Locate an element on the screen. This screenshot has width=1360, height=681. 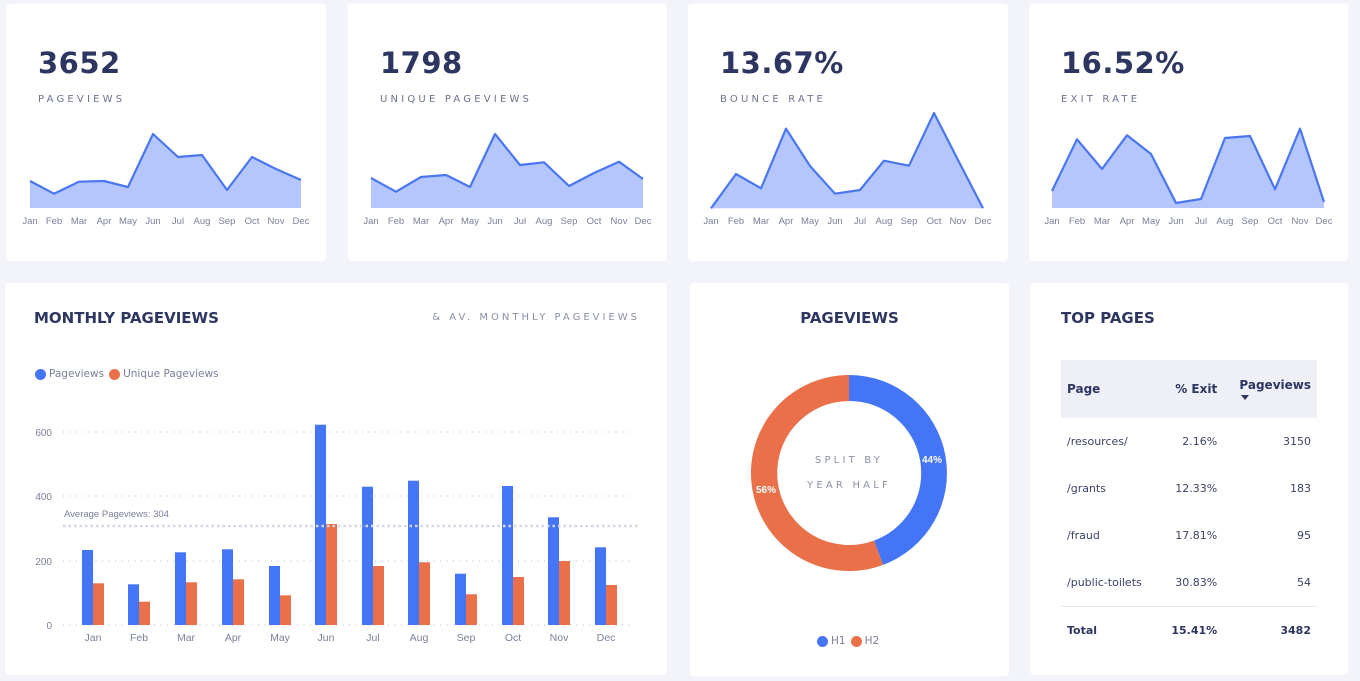
sparkline-x-labels: Jan Feb Mar Apr May Jun Jul Aug Sep Oct Nov Dec is located at coordinates (507, 221).